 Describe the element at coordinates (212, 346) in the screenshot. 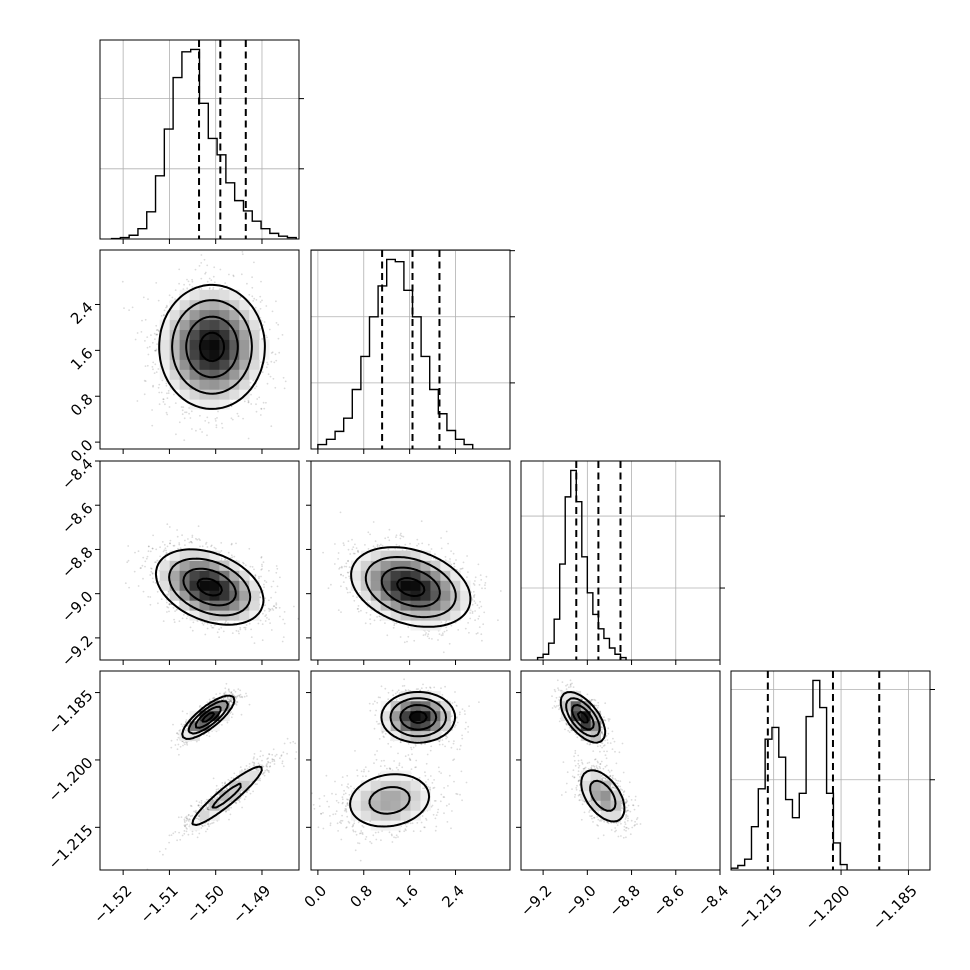

I see `contour-line` at that location.